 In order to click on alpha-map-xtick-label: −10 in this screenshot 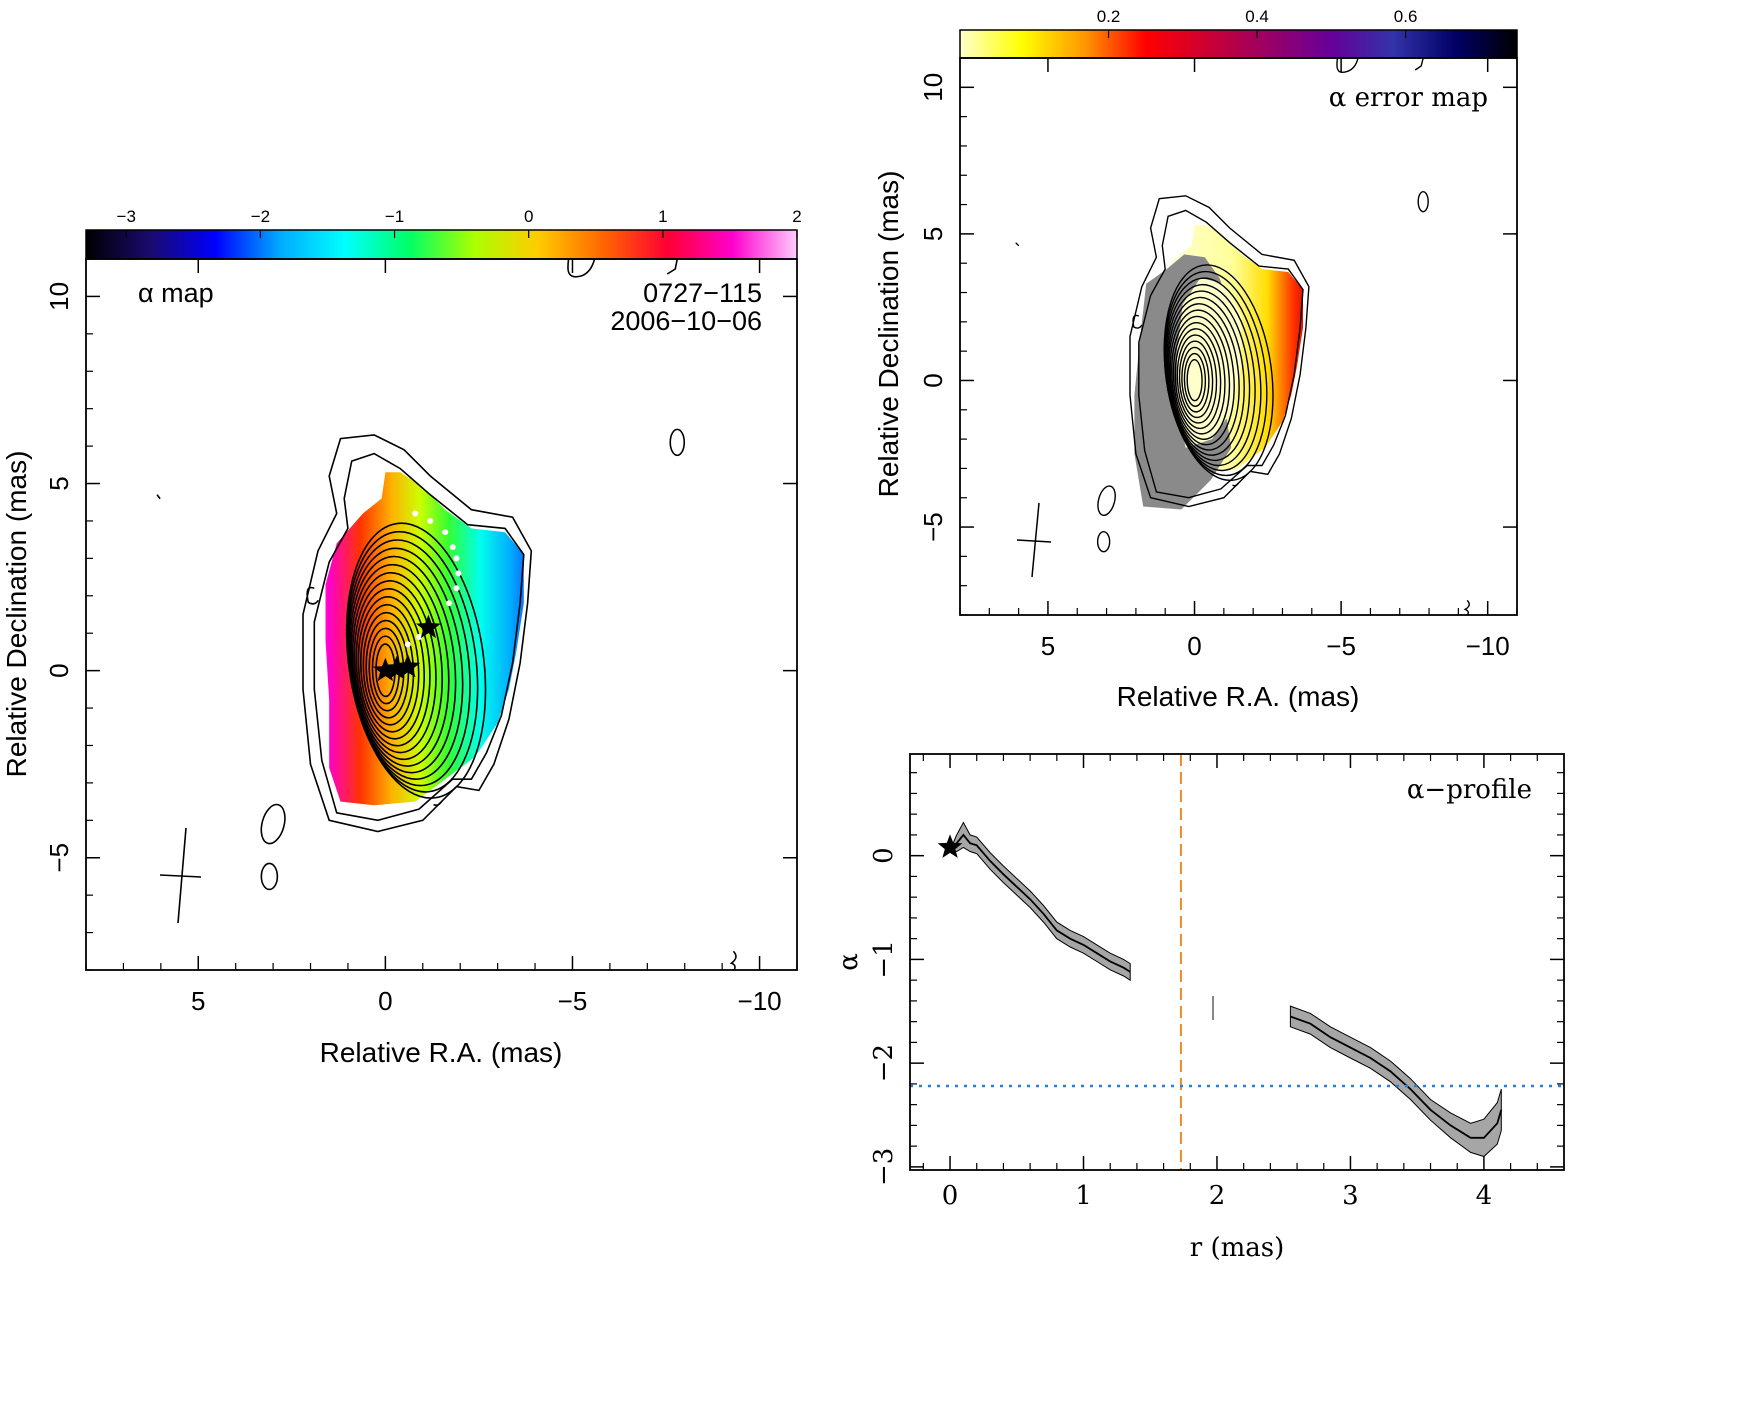, I will do `click(760, 1001)`.